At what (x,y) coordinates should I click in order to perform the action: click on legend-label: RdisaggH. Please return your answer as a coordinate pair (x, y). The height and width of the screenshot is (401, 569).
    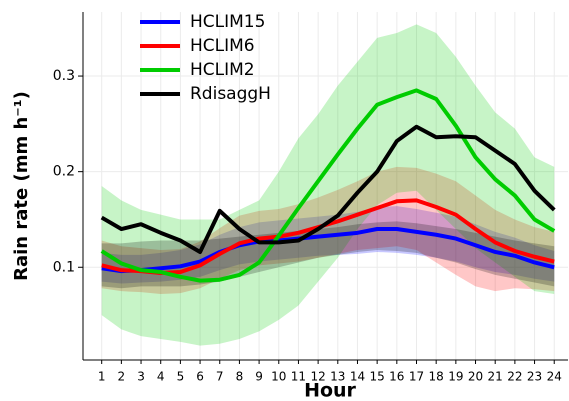
    Looking at the image, I should click on (230, 94).